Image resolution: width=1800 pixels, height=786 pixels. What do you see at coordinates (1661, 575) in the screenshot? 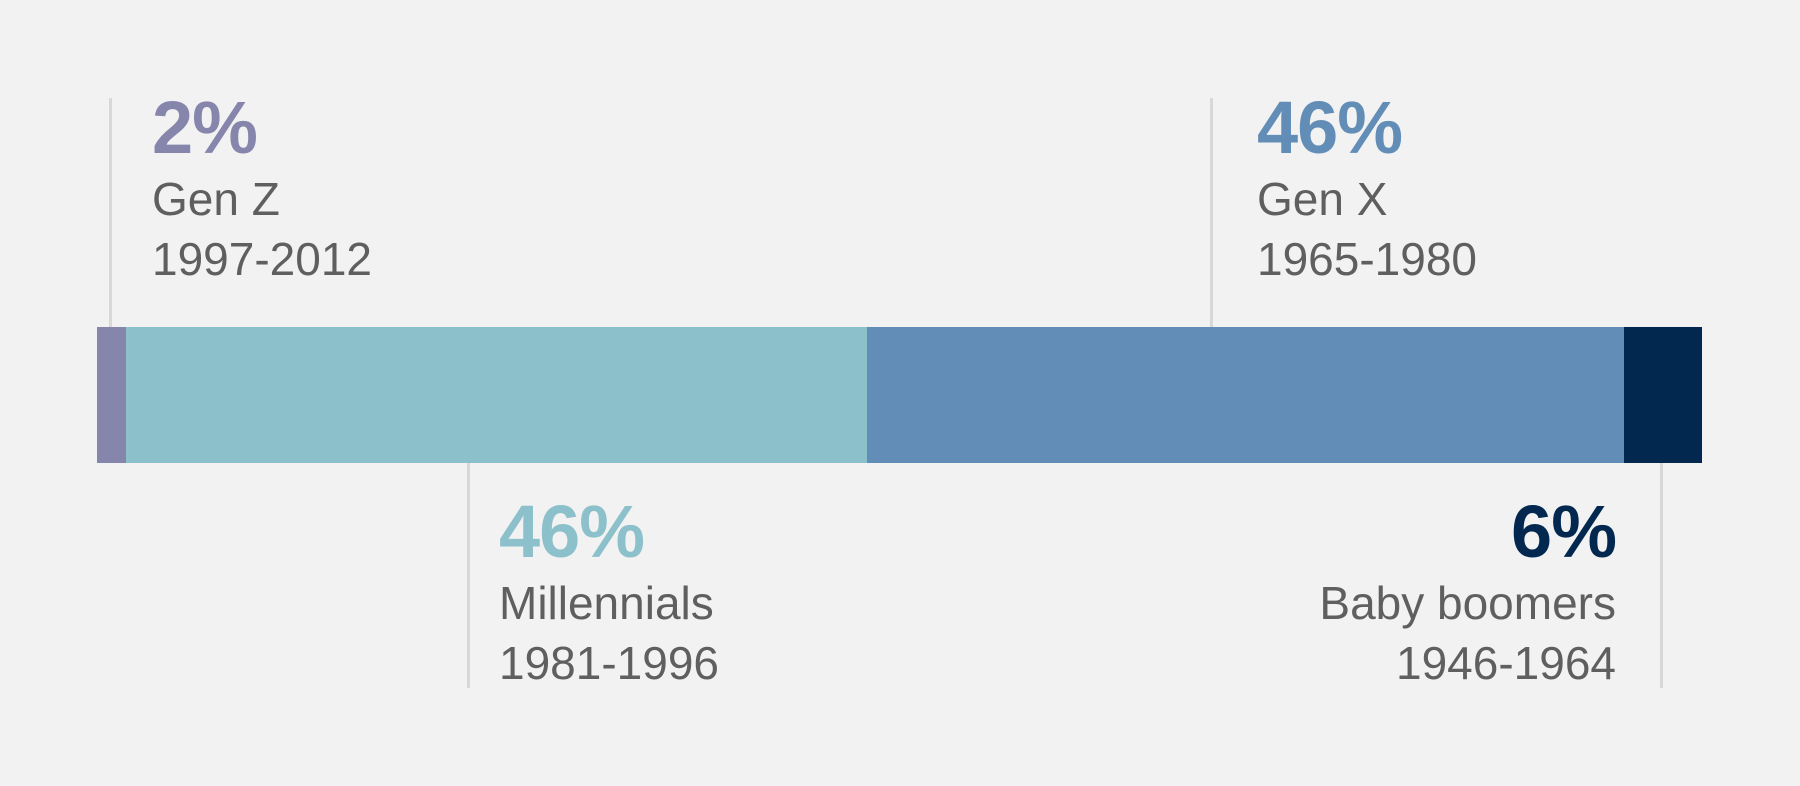
I see `leader-line-boomers` at bounding box center [1661, 575].